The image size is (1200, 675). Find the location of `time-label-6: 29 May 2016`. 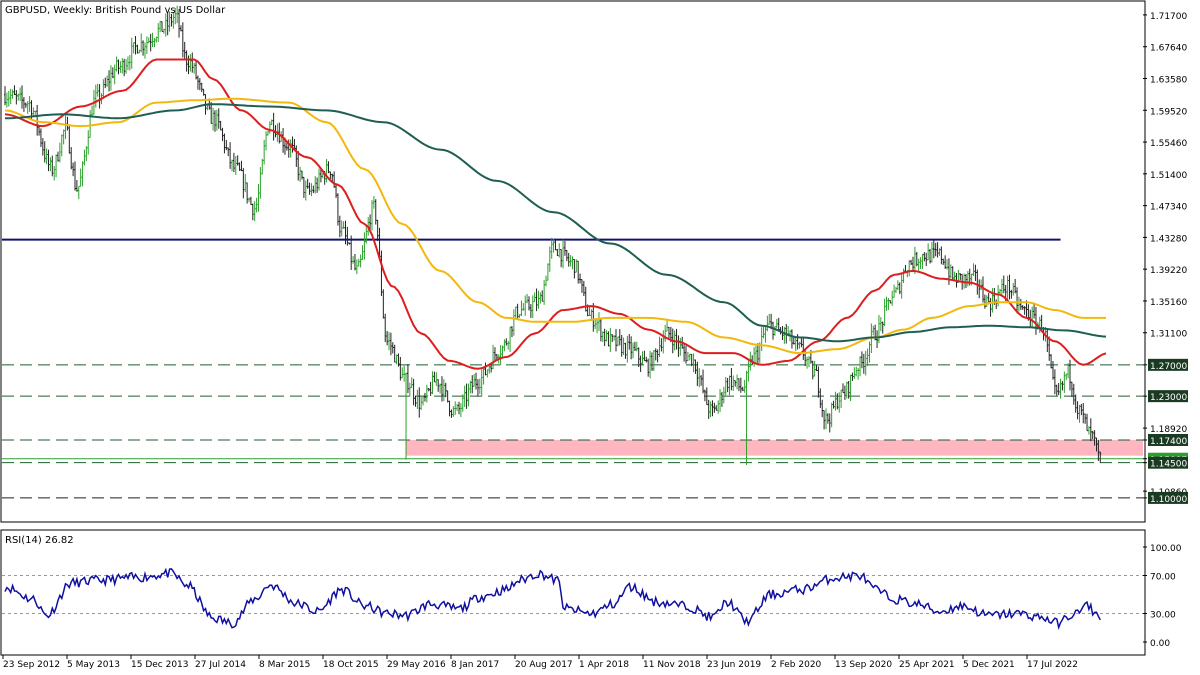

time-label-6: 29 May 2016 is located at coordinates (416, 665).